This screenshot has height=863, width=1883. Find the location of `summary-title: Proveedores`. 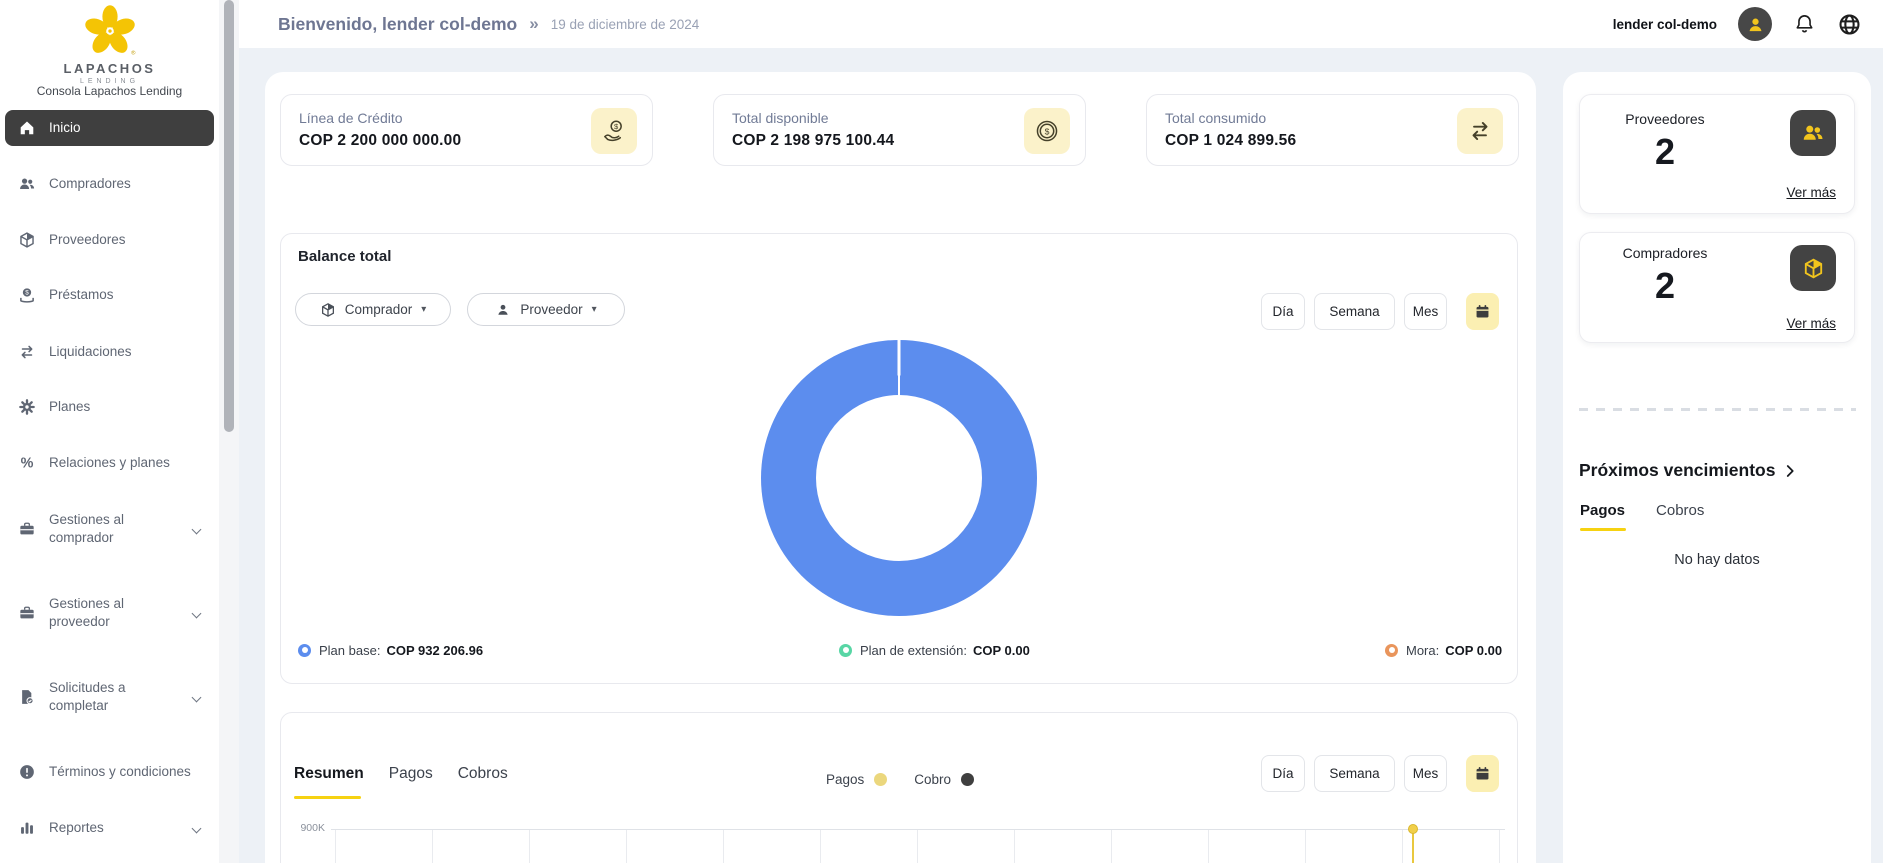

summary-title: Proveedores is located at coordinates (1665, 119).